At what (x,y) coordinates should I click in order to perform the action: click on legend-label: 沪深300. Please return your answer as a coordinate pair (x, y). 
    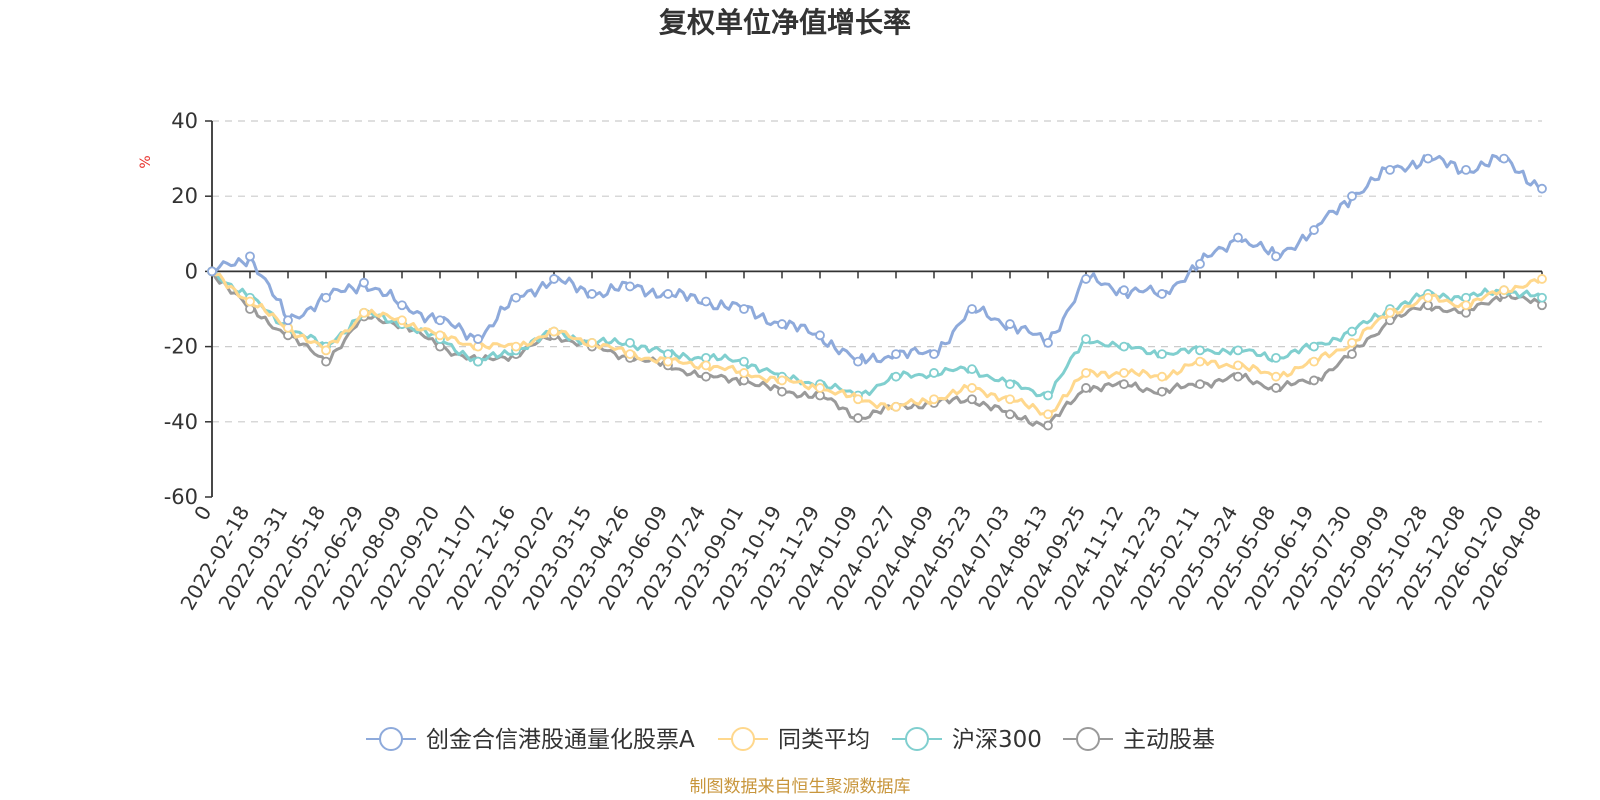
    Looking at the image, I should click on (997, 740).